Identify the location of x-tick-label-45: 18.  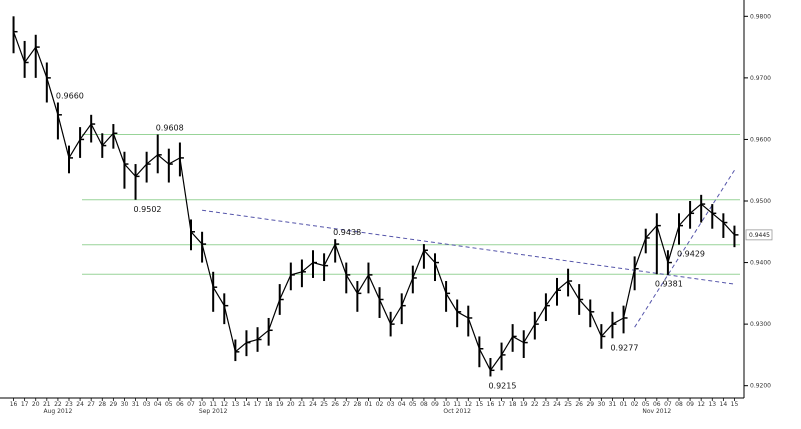
(513, 404).